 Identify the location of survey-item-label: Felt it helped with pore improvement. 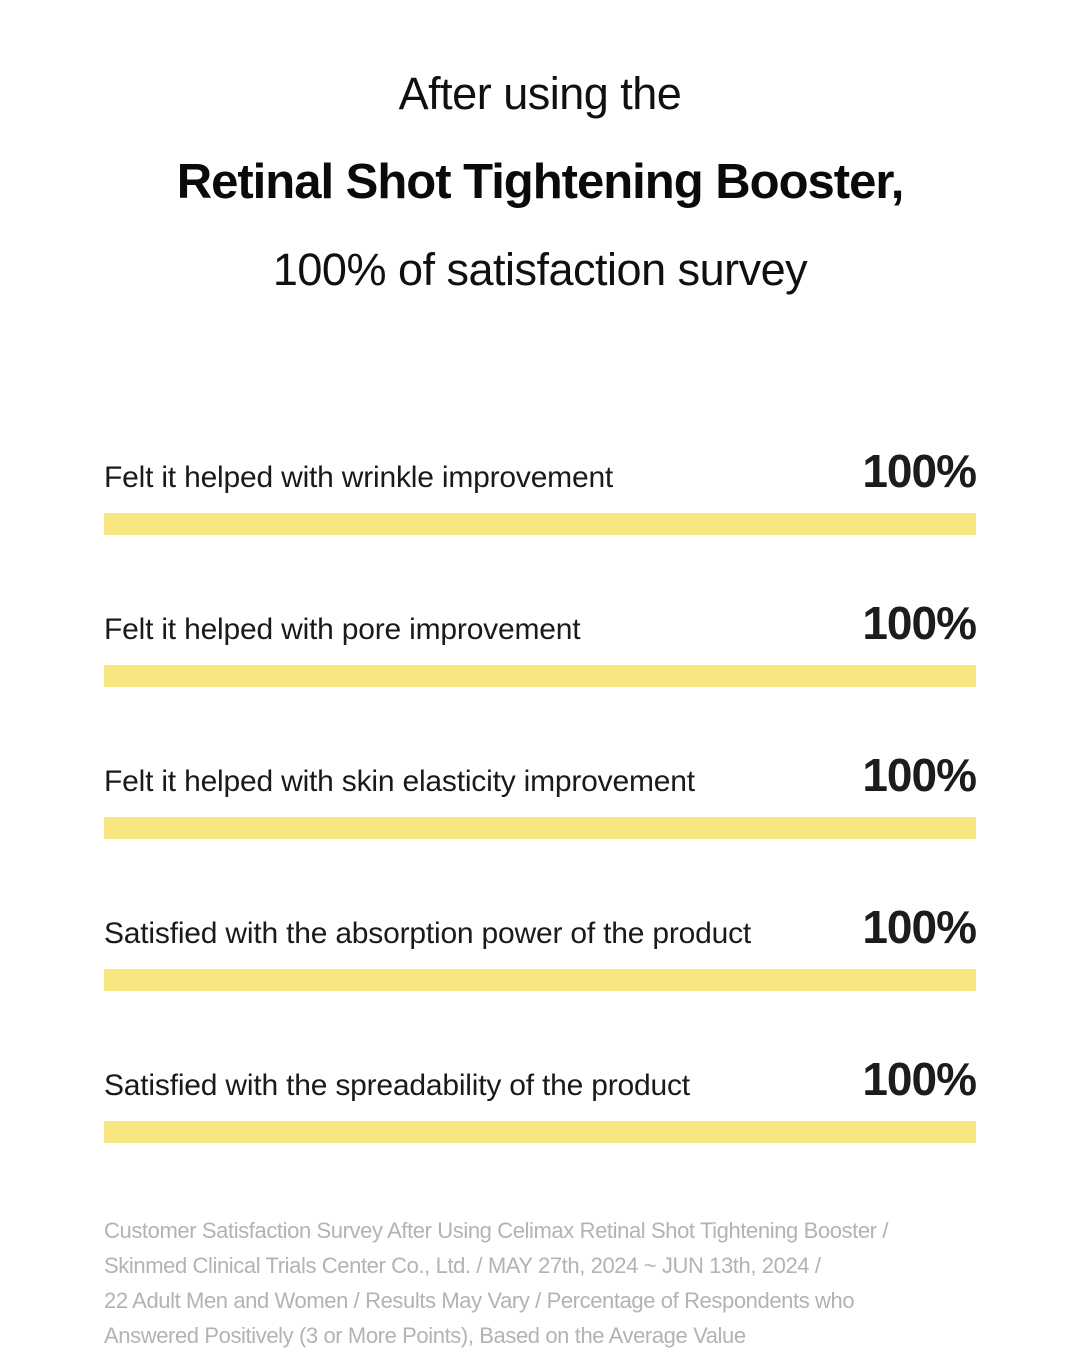
(342, 629).